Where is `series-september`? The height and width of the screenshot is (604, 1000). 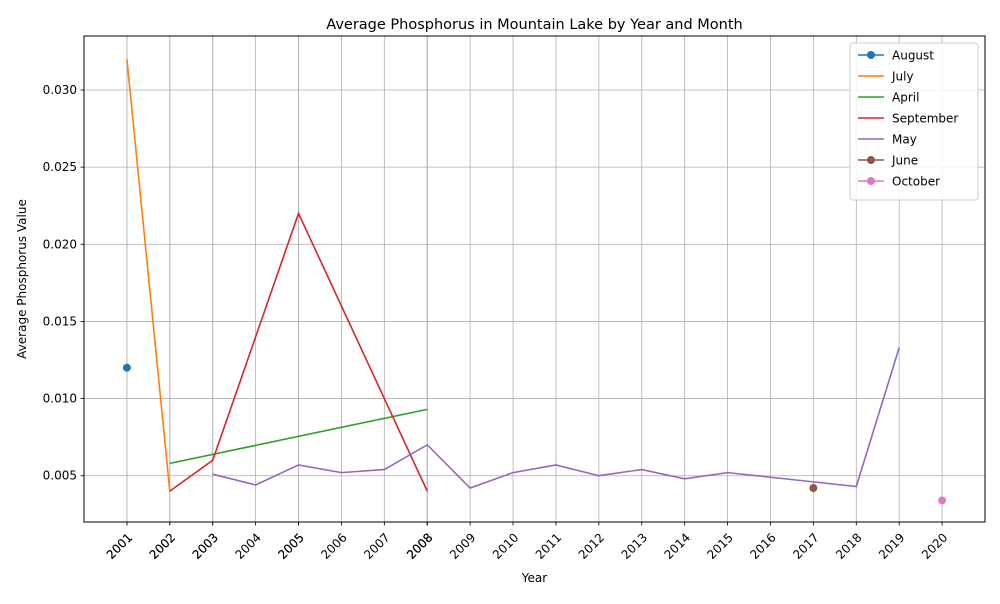
series-september is located at coordinates (298, 351).